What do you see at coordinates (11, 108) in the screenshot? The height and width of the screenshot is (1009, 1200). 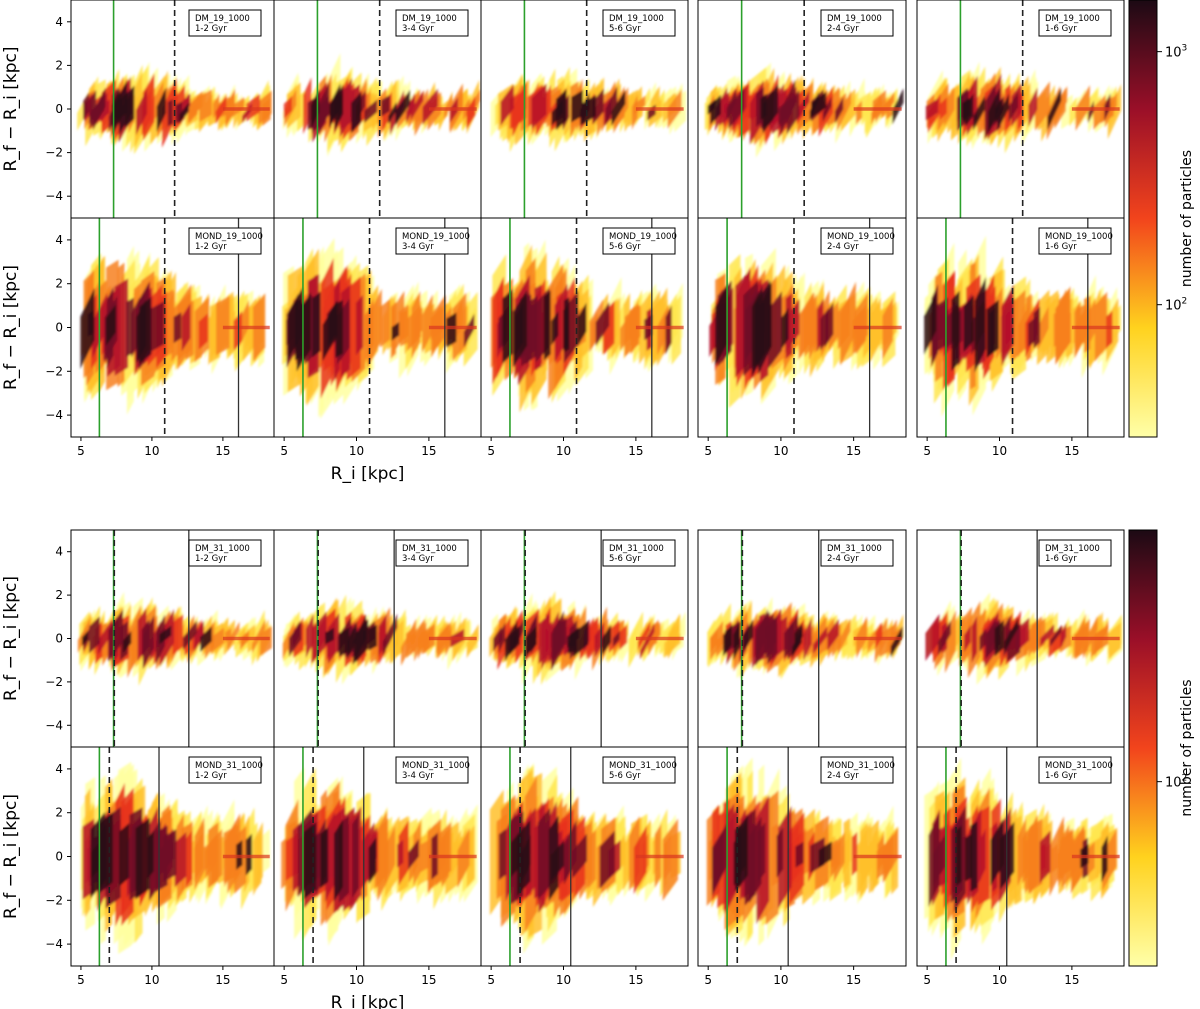 I see `y-axis-label: R_f − R_i [kpc]` at bounding box center [11, 108].